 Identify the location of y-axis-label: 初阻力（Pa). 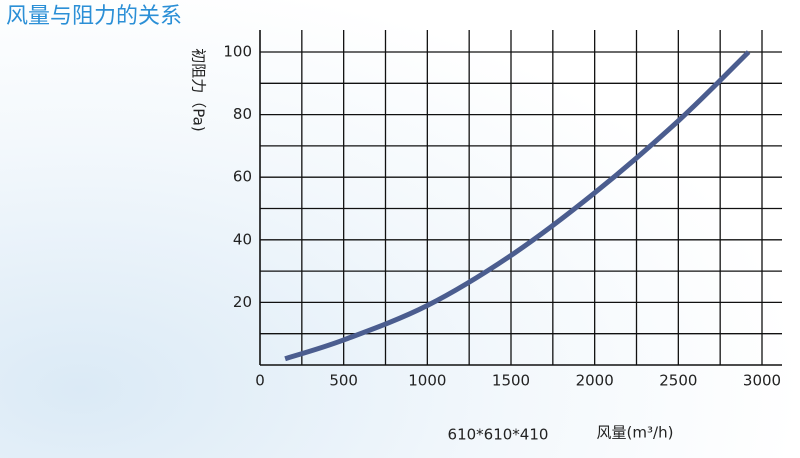
(199, 89).